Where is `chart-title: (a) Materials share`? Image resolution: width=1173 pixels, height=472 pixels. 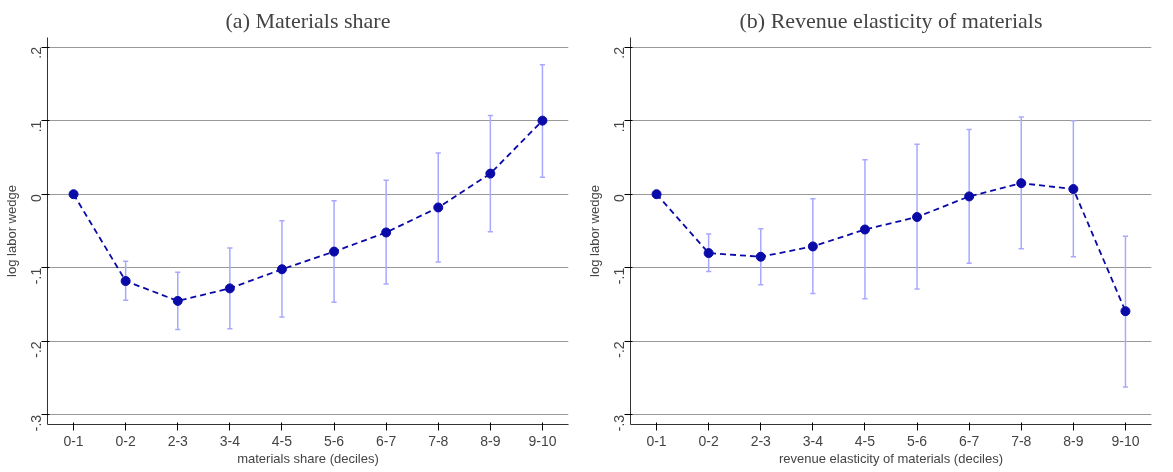 chart-title: (a) Materials share is located at coordinates (308, 20).